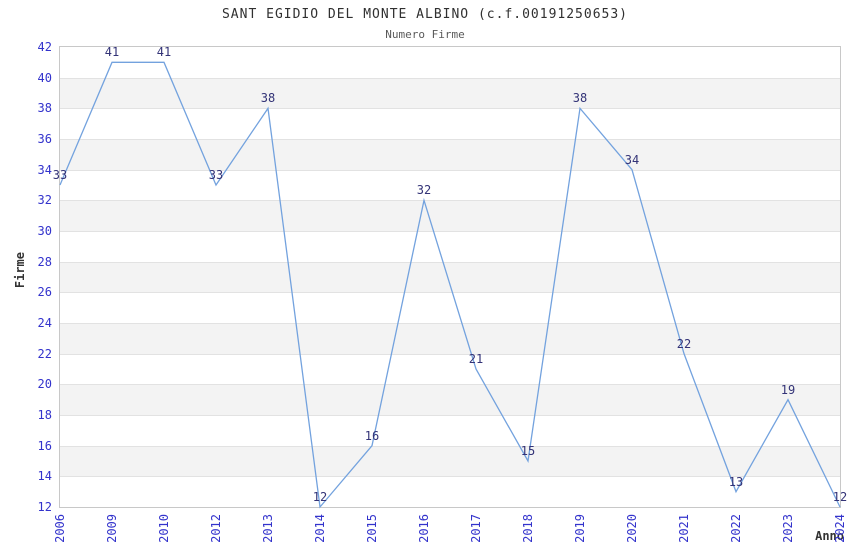 This screenshot has height=550, width=850. What do you see at coordinates (44, 169) in the screenshot?
I see `y-tick-label: 34` at bounding box center [44, 169].